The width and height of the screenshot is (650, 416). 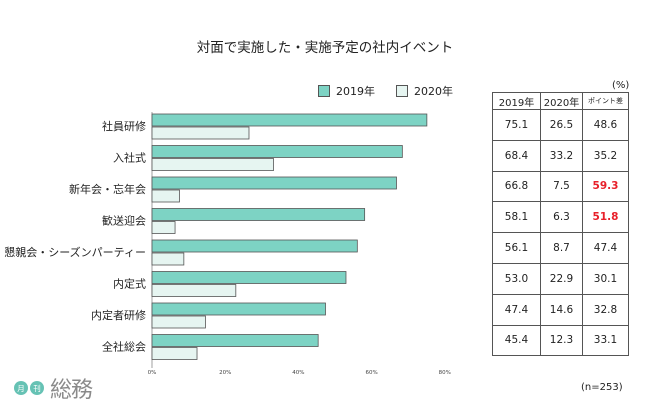 What do you see at coordinates (124, 347) in the screenshot?
I see `category-label: 全社総会` at bounding box center [124, 347].